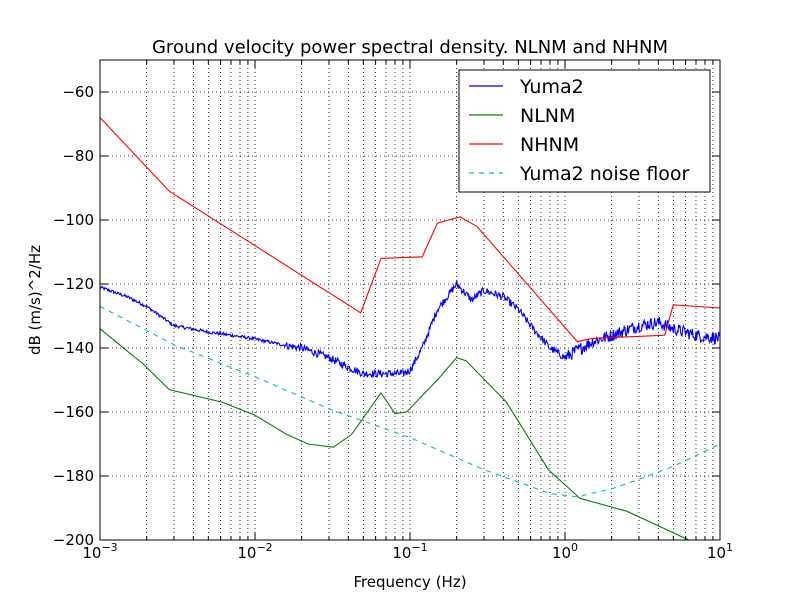 Image resolution: width=800 pixels, height=600 pixels. Describe the element at coordinates (73, 284) in the screenshot. I see `y-tick-label: −120` at that location.